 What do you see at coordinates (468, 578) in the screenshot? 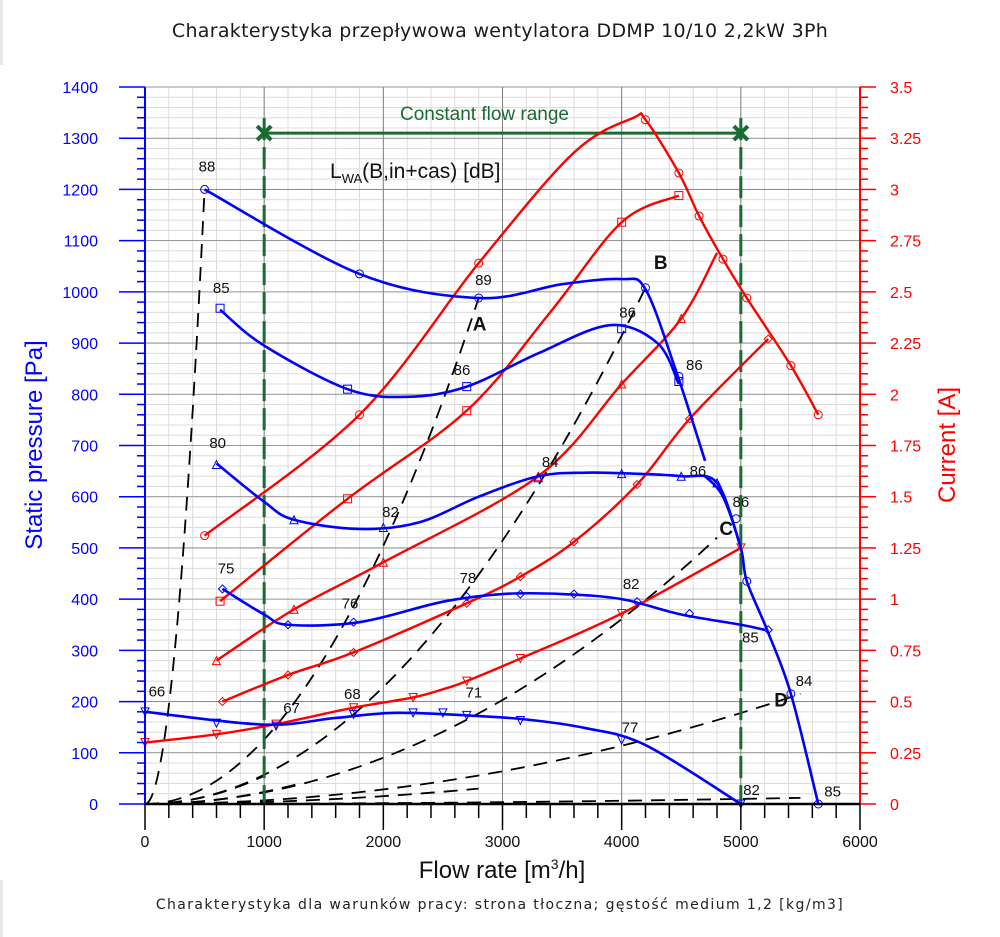
I see `lwa-value-label: 78` at bounding box center [468, 578].